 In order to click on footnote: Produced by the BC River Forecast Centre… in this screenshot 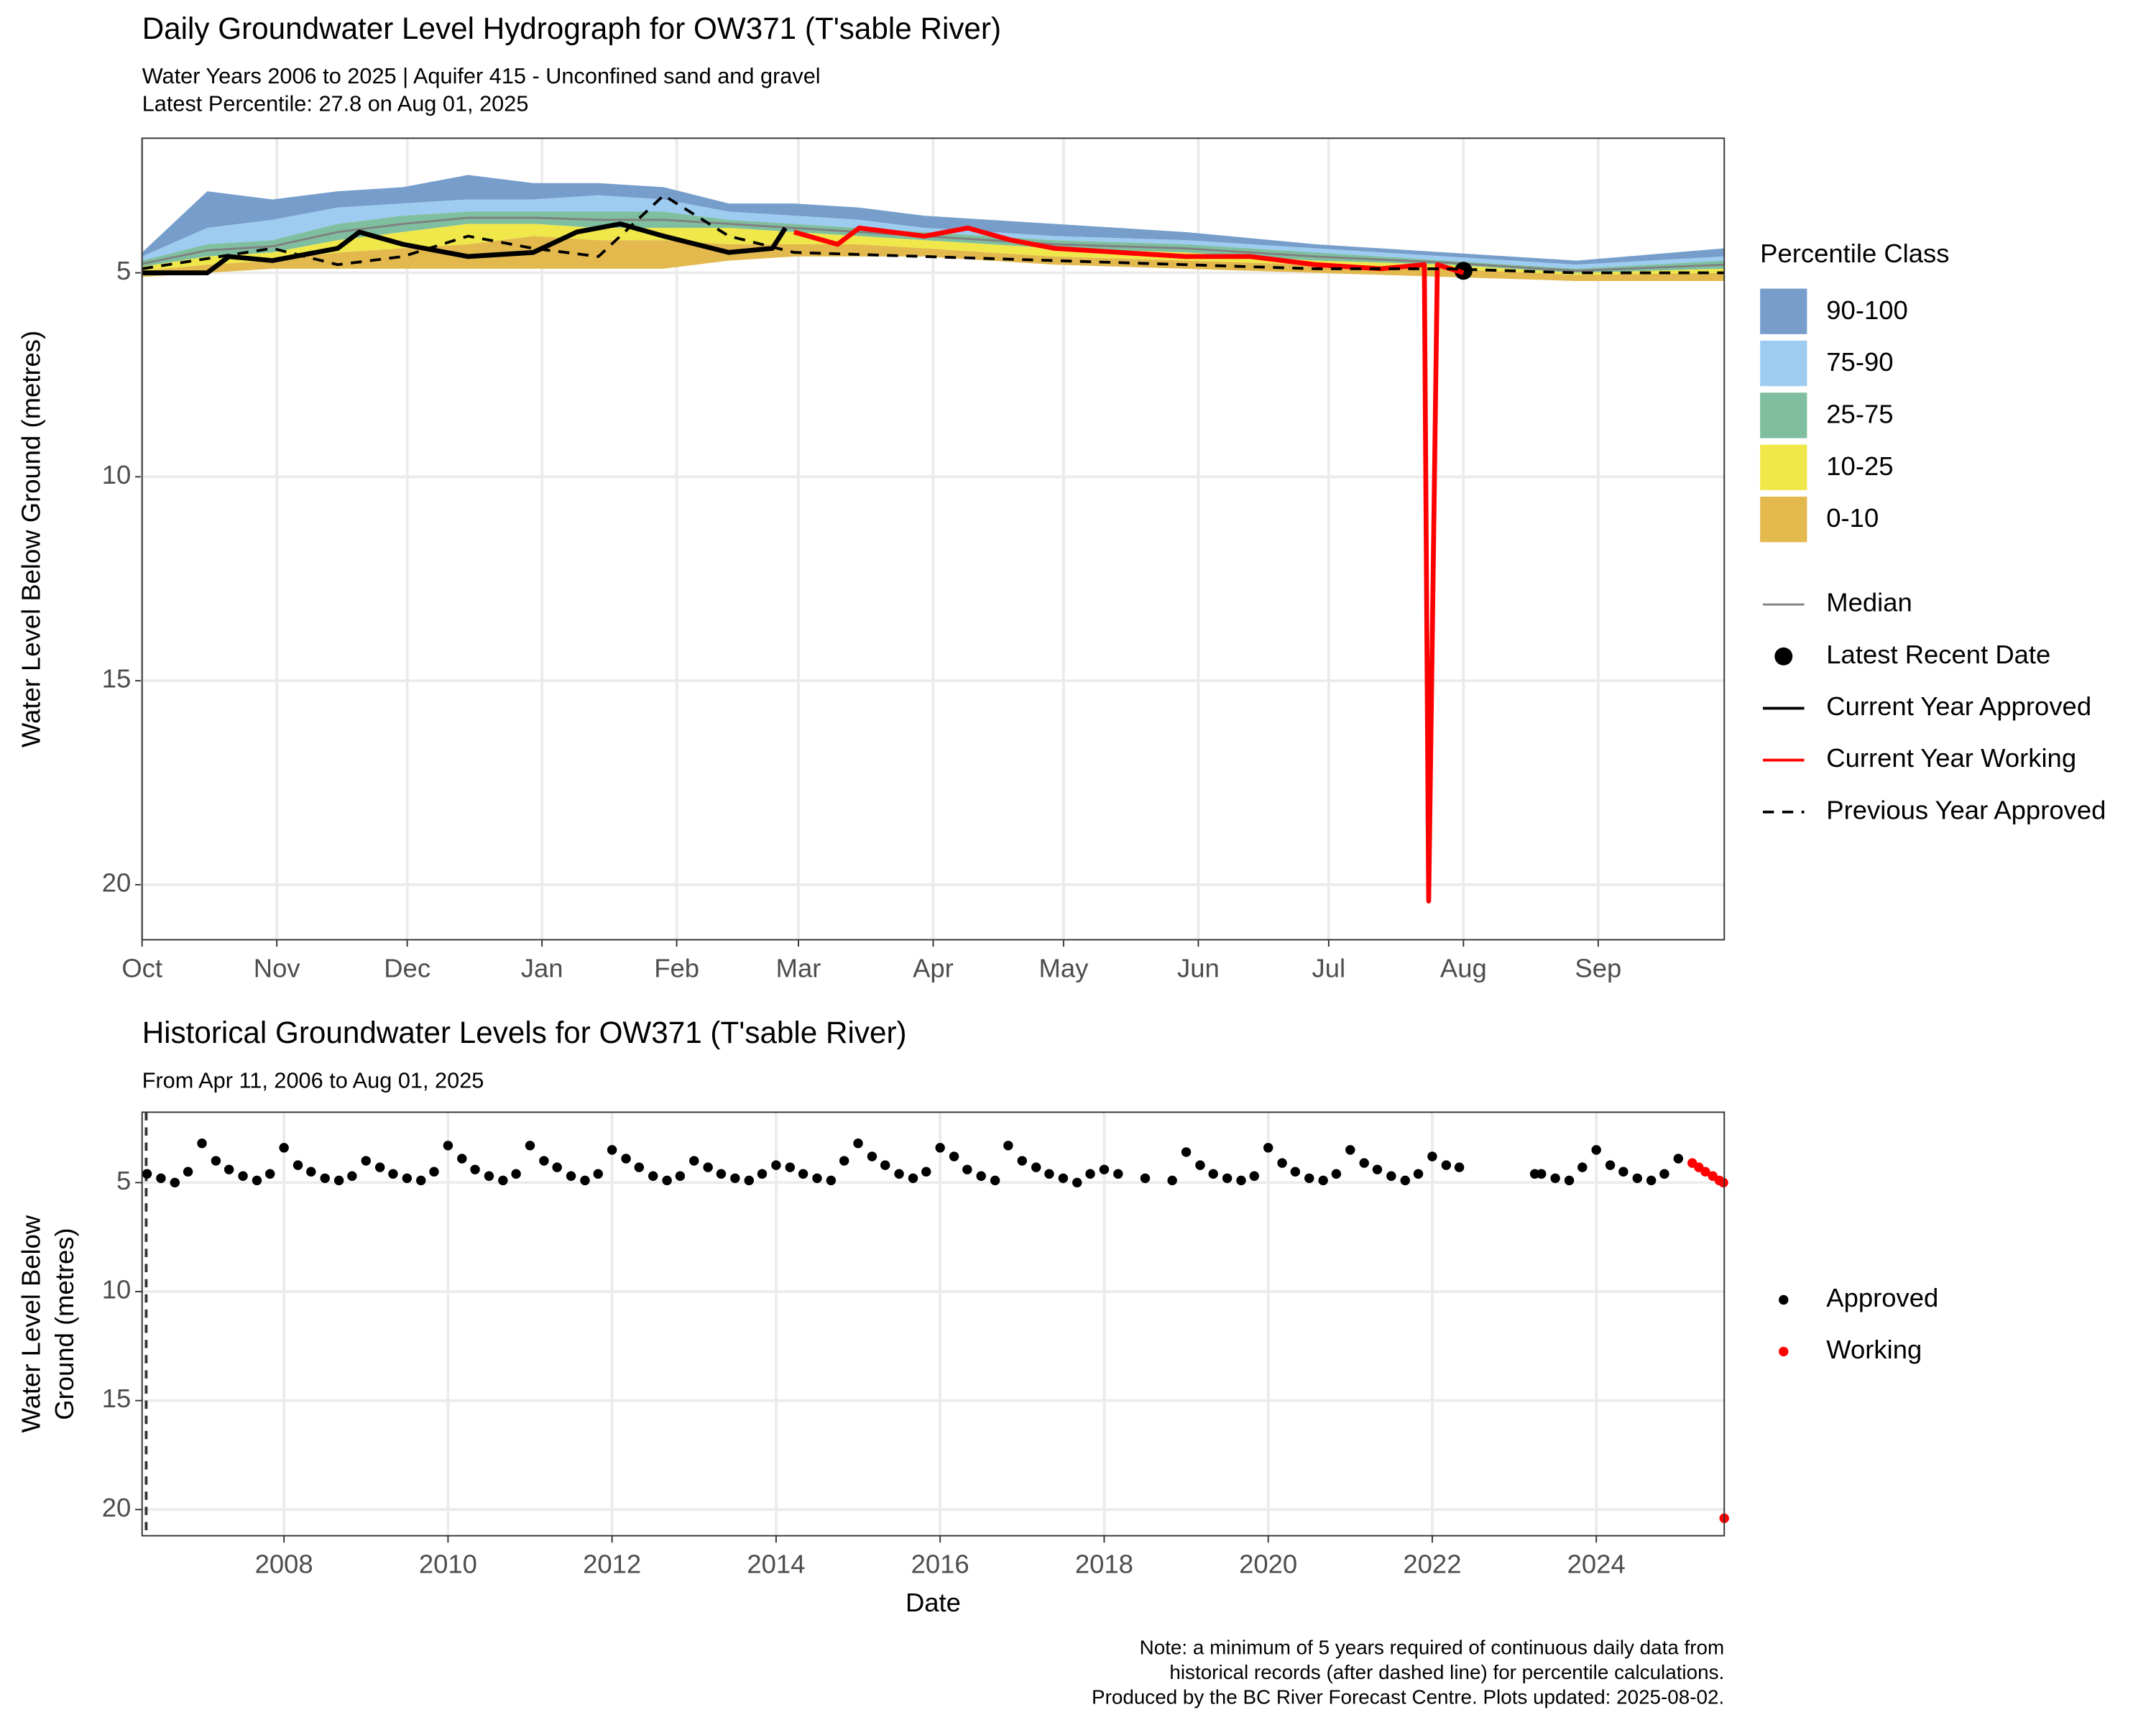, I will do `click(1408, 1697)`.